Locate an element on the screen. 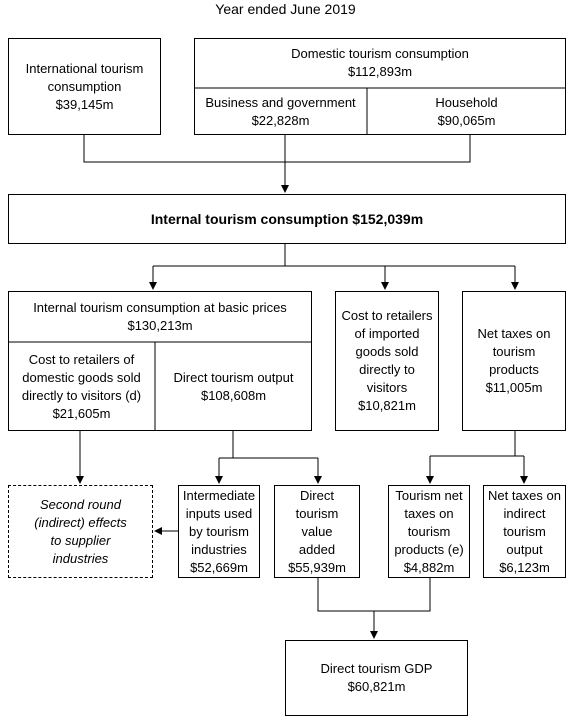  household-label: Household $90,065m is located at coordinates (466, 111).